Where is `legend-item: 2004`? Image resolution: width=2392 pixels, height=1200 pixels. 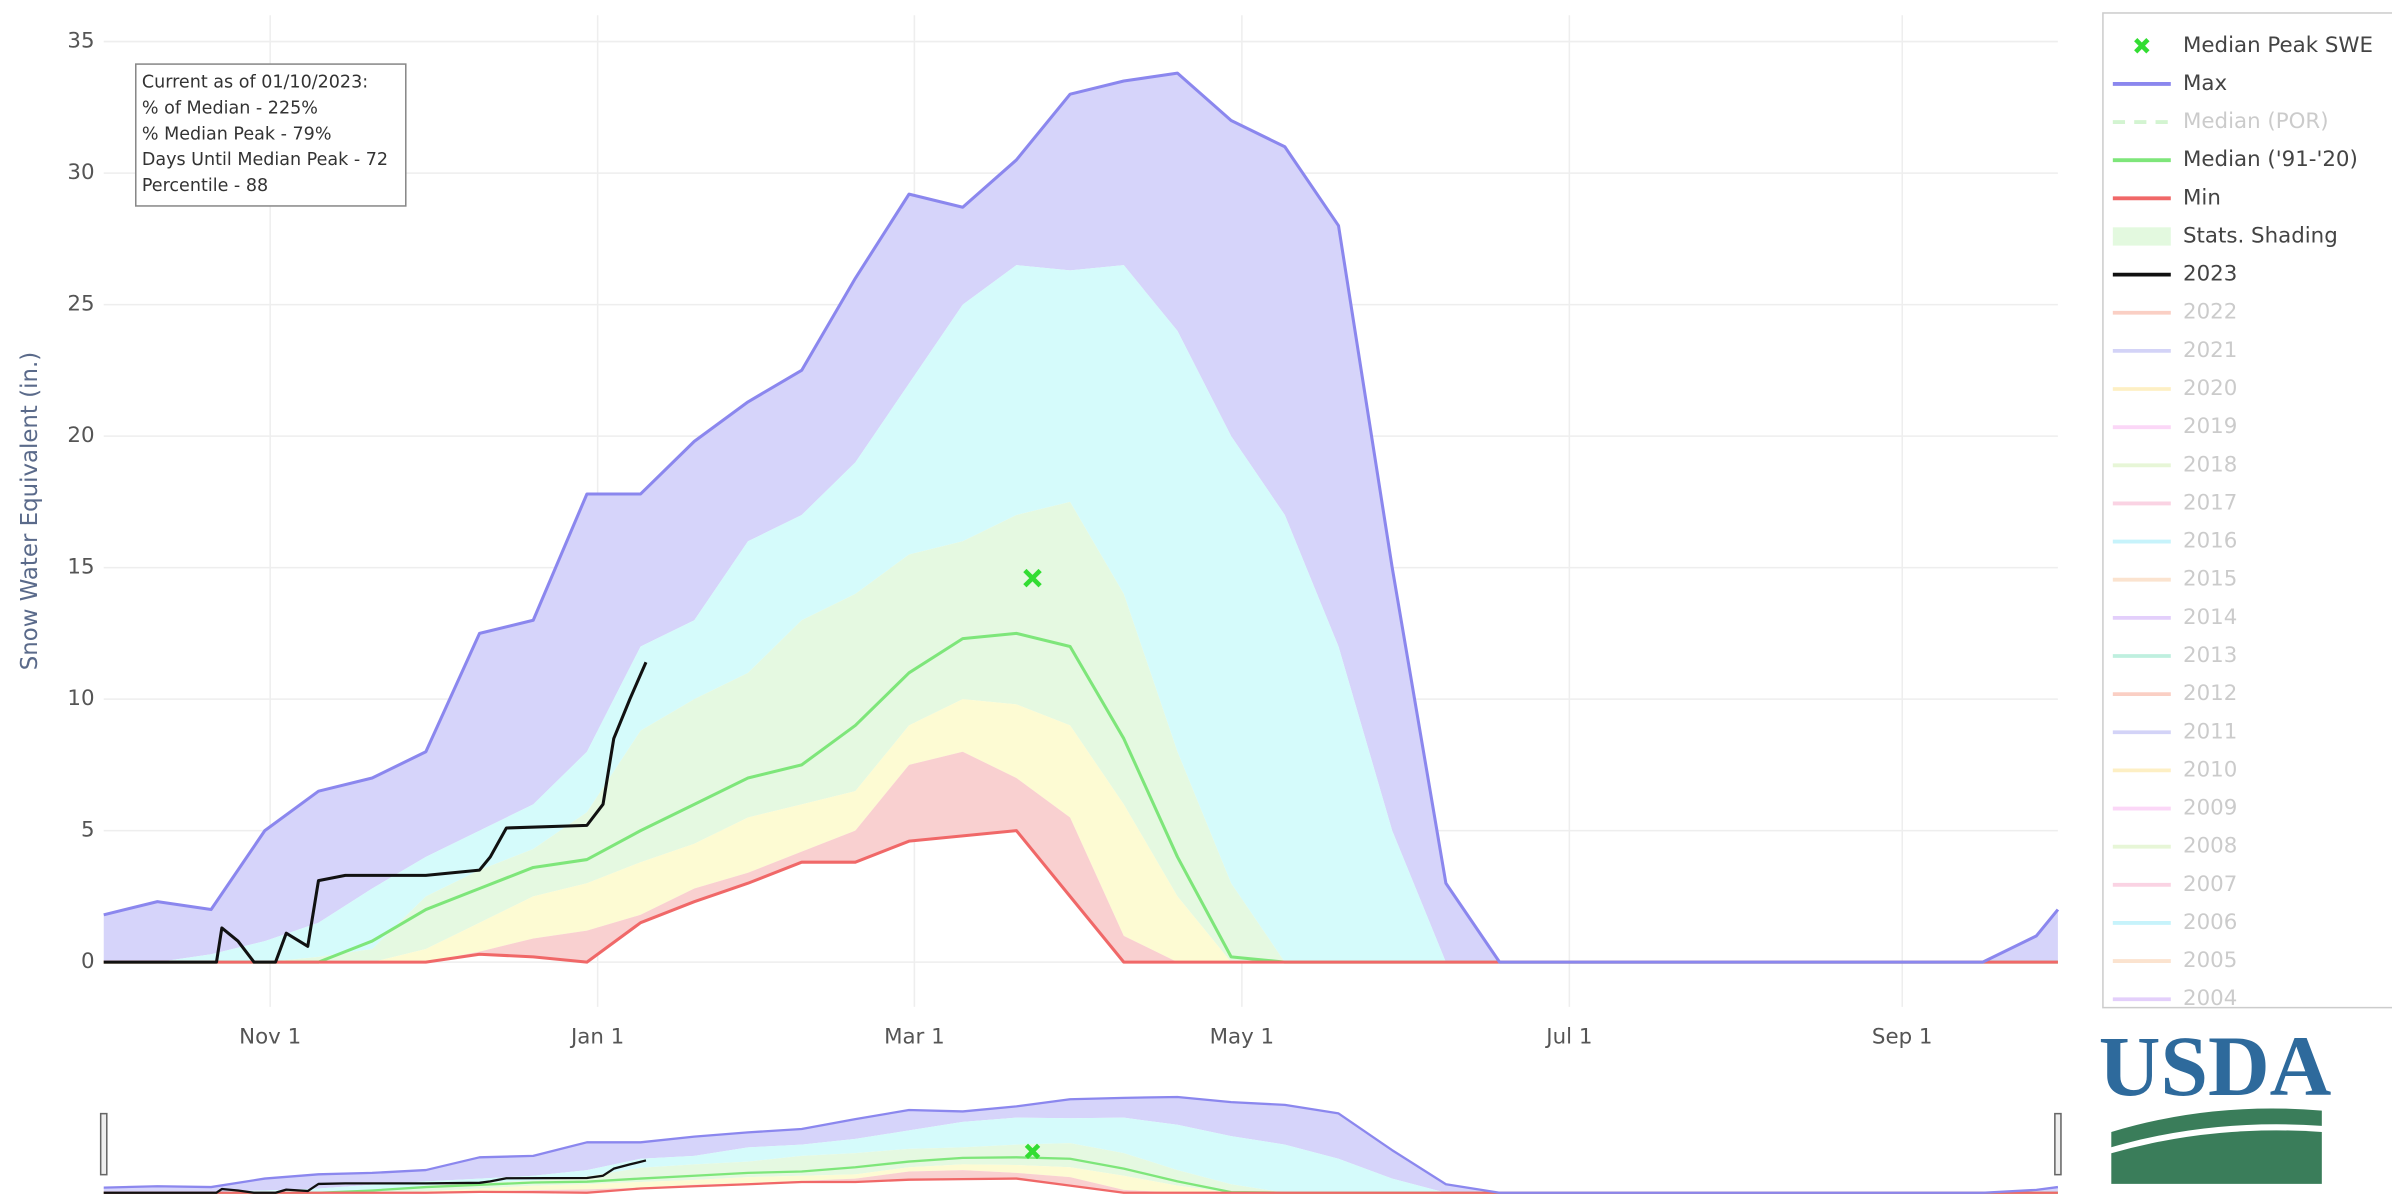 legend-item: 2004 is located at coordinates (2175, 998).